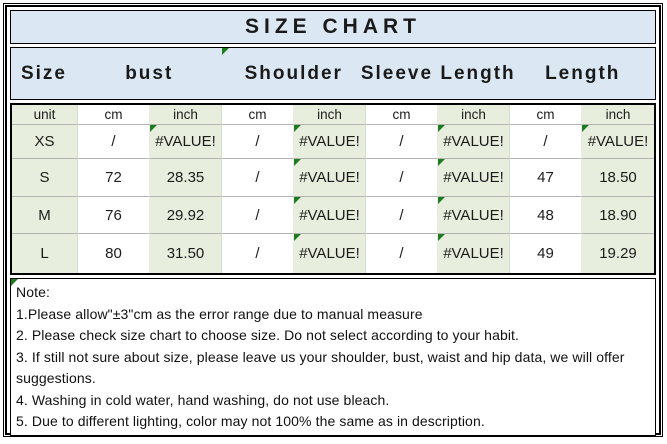 The image size is (667, 444). I want to click on size-label-cell: L, so click(45, 253).